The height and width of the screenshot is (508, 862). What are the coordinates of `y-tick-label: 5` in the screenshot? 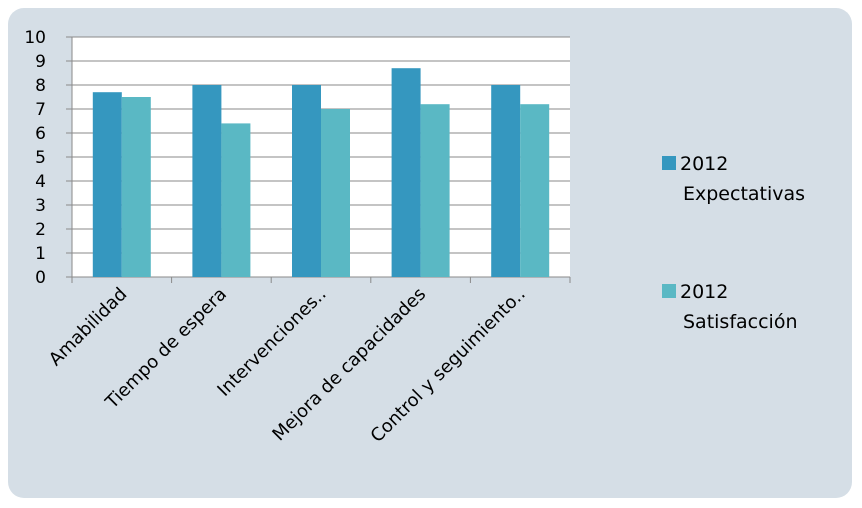 It's located at (40, 158).